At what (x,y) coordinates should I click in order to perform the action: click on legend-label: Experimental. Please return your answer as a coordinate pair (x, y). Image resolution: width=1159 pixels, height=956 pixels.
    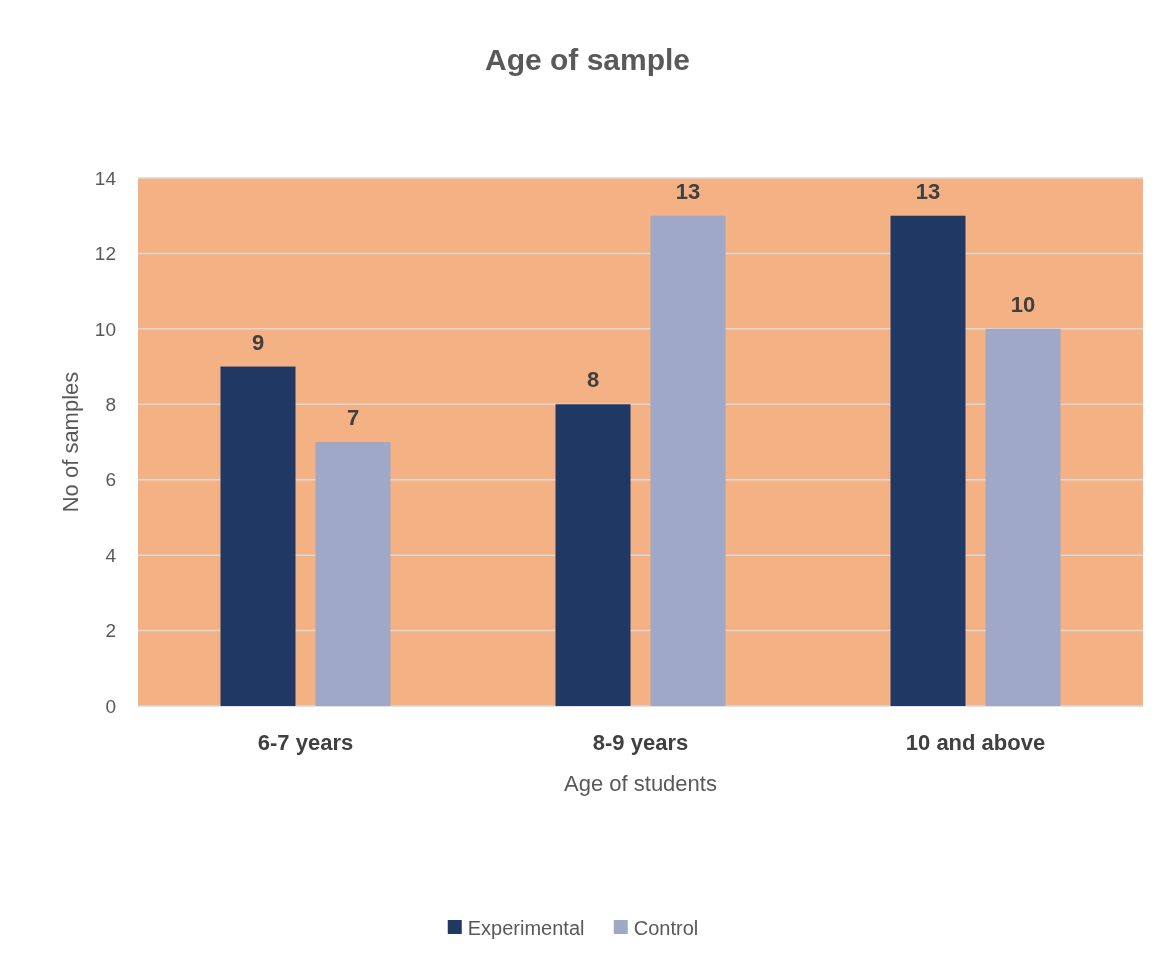
    Looking at the image, I should click on (526, 928).